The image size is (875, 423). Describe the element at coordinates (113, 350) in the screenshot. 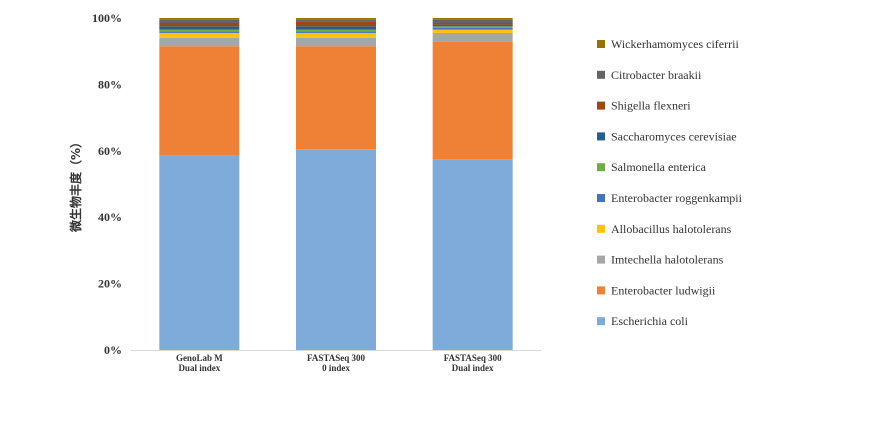

I see `y-tick-label: 0%` at that location.